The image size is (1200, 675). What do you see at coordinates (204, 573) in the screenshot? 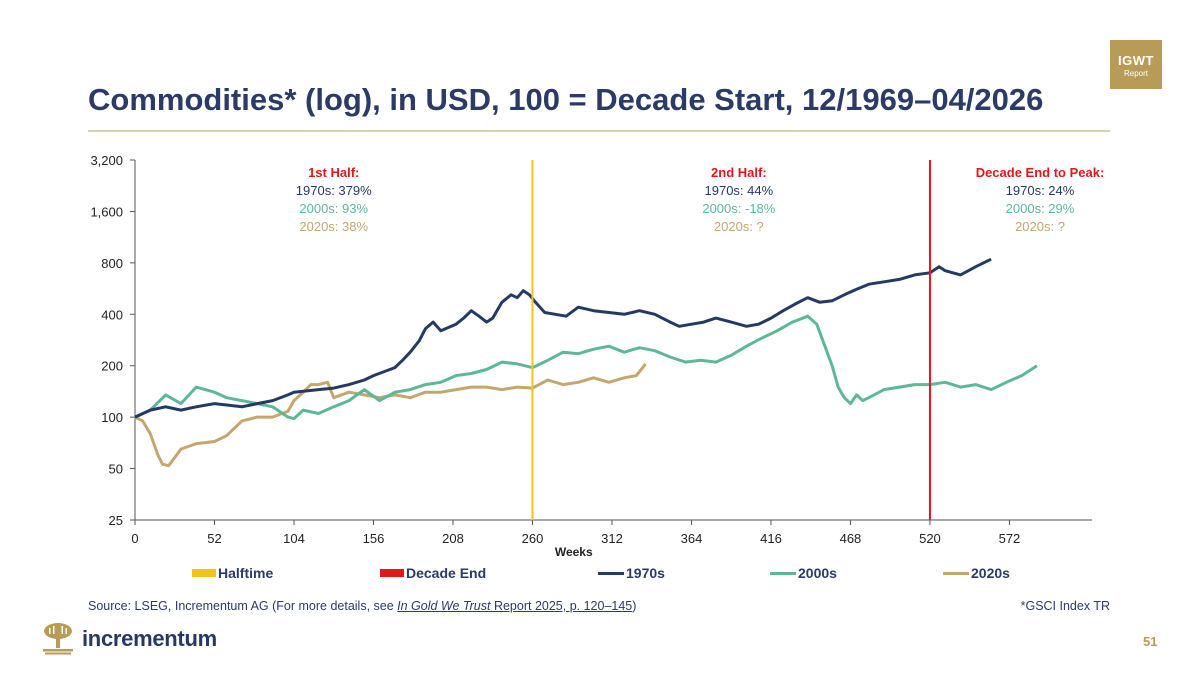
I see `legend-swatch-halftime` at bounding box center [204, 573].